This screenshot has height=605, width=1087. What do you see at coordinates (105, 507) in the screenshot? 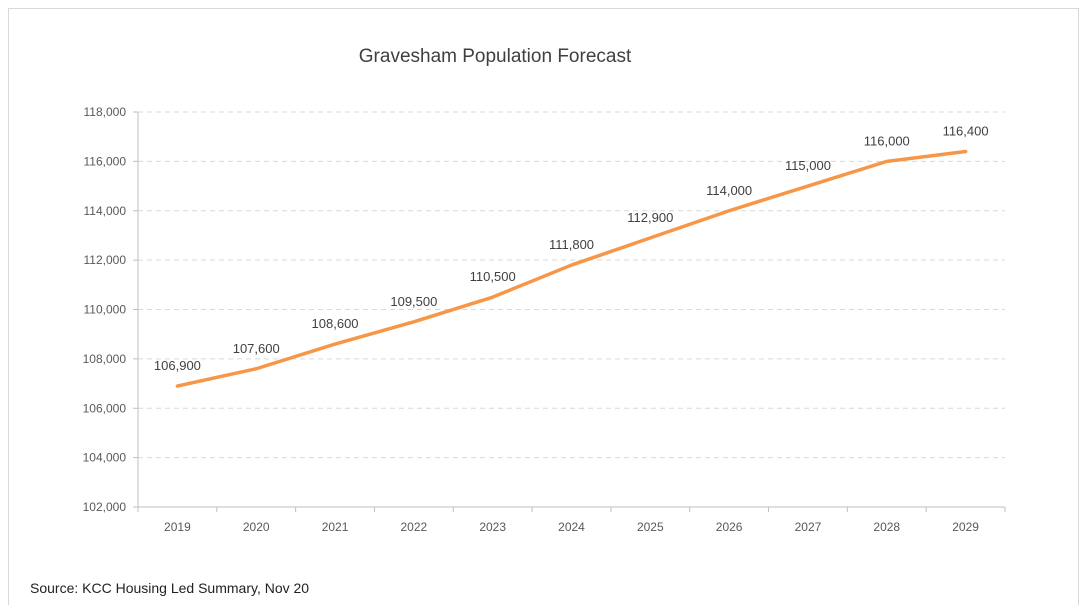
I see `y-tick-label: 102,000` at bounding box center [105, 507].